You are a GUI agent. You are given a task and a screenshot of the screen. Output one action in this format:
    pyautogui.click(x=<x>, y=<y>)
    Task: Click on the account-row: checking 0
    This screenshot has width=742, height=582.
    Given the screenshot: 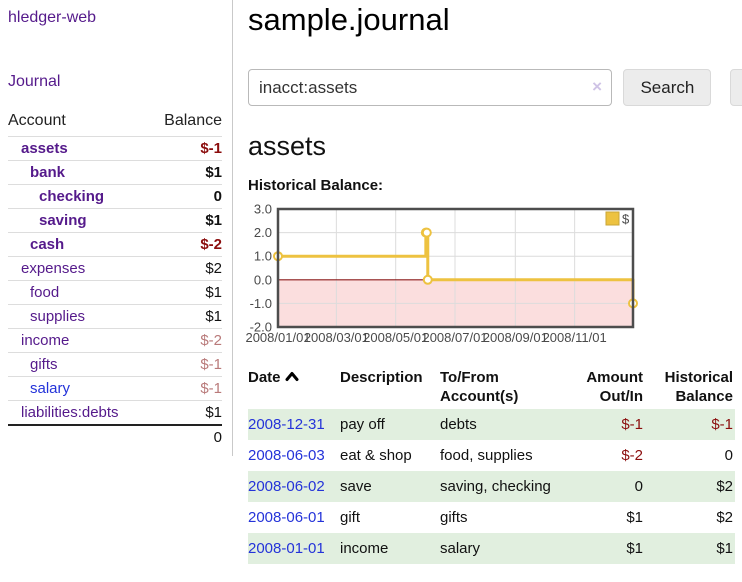 What is the action you would take?
    pyautogui.click(x=115, y=196)
    